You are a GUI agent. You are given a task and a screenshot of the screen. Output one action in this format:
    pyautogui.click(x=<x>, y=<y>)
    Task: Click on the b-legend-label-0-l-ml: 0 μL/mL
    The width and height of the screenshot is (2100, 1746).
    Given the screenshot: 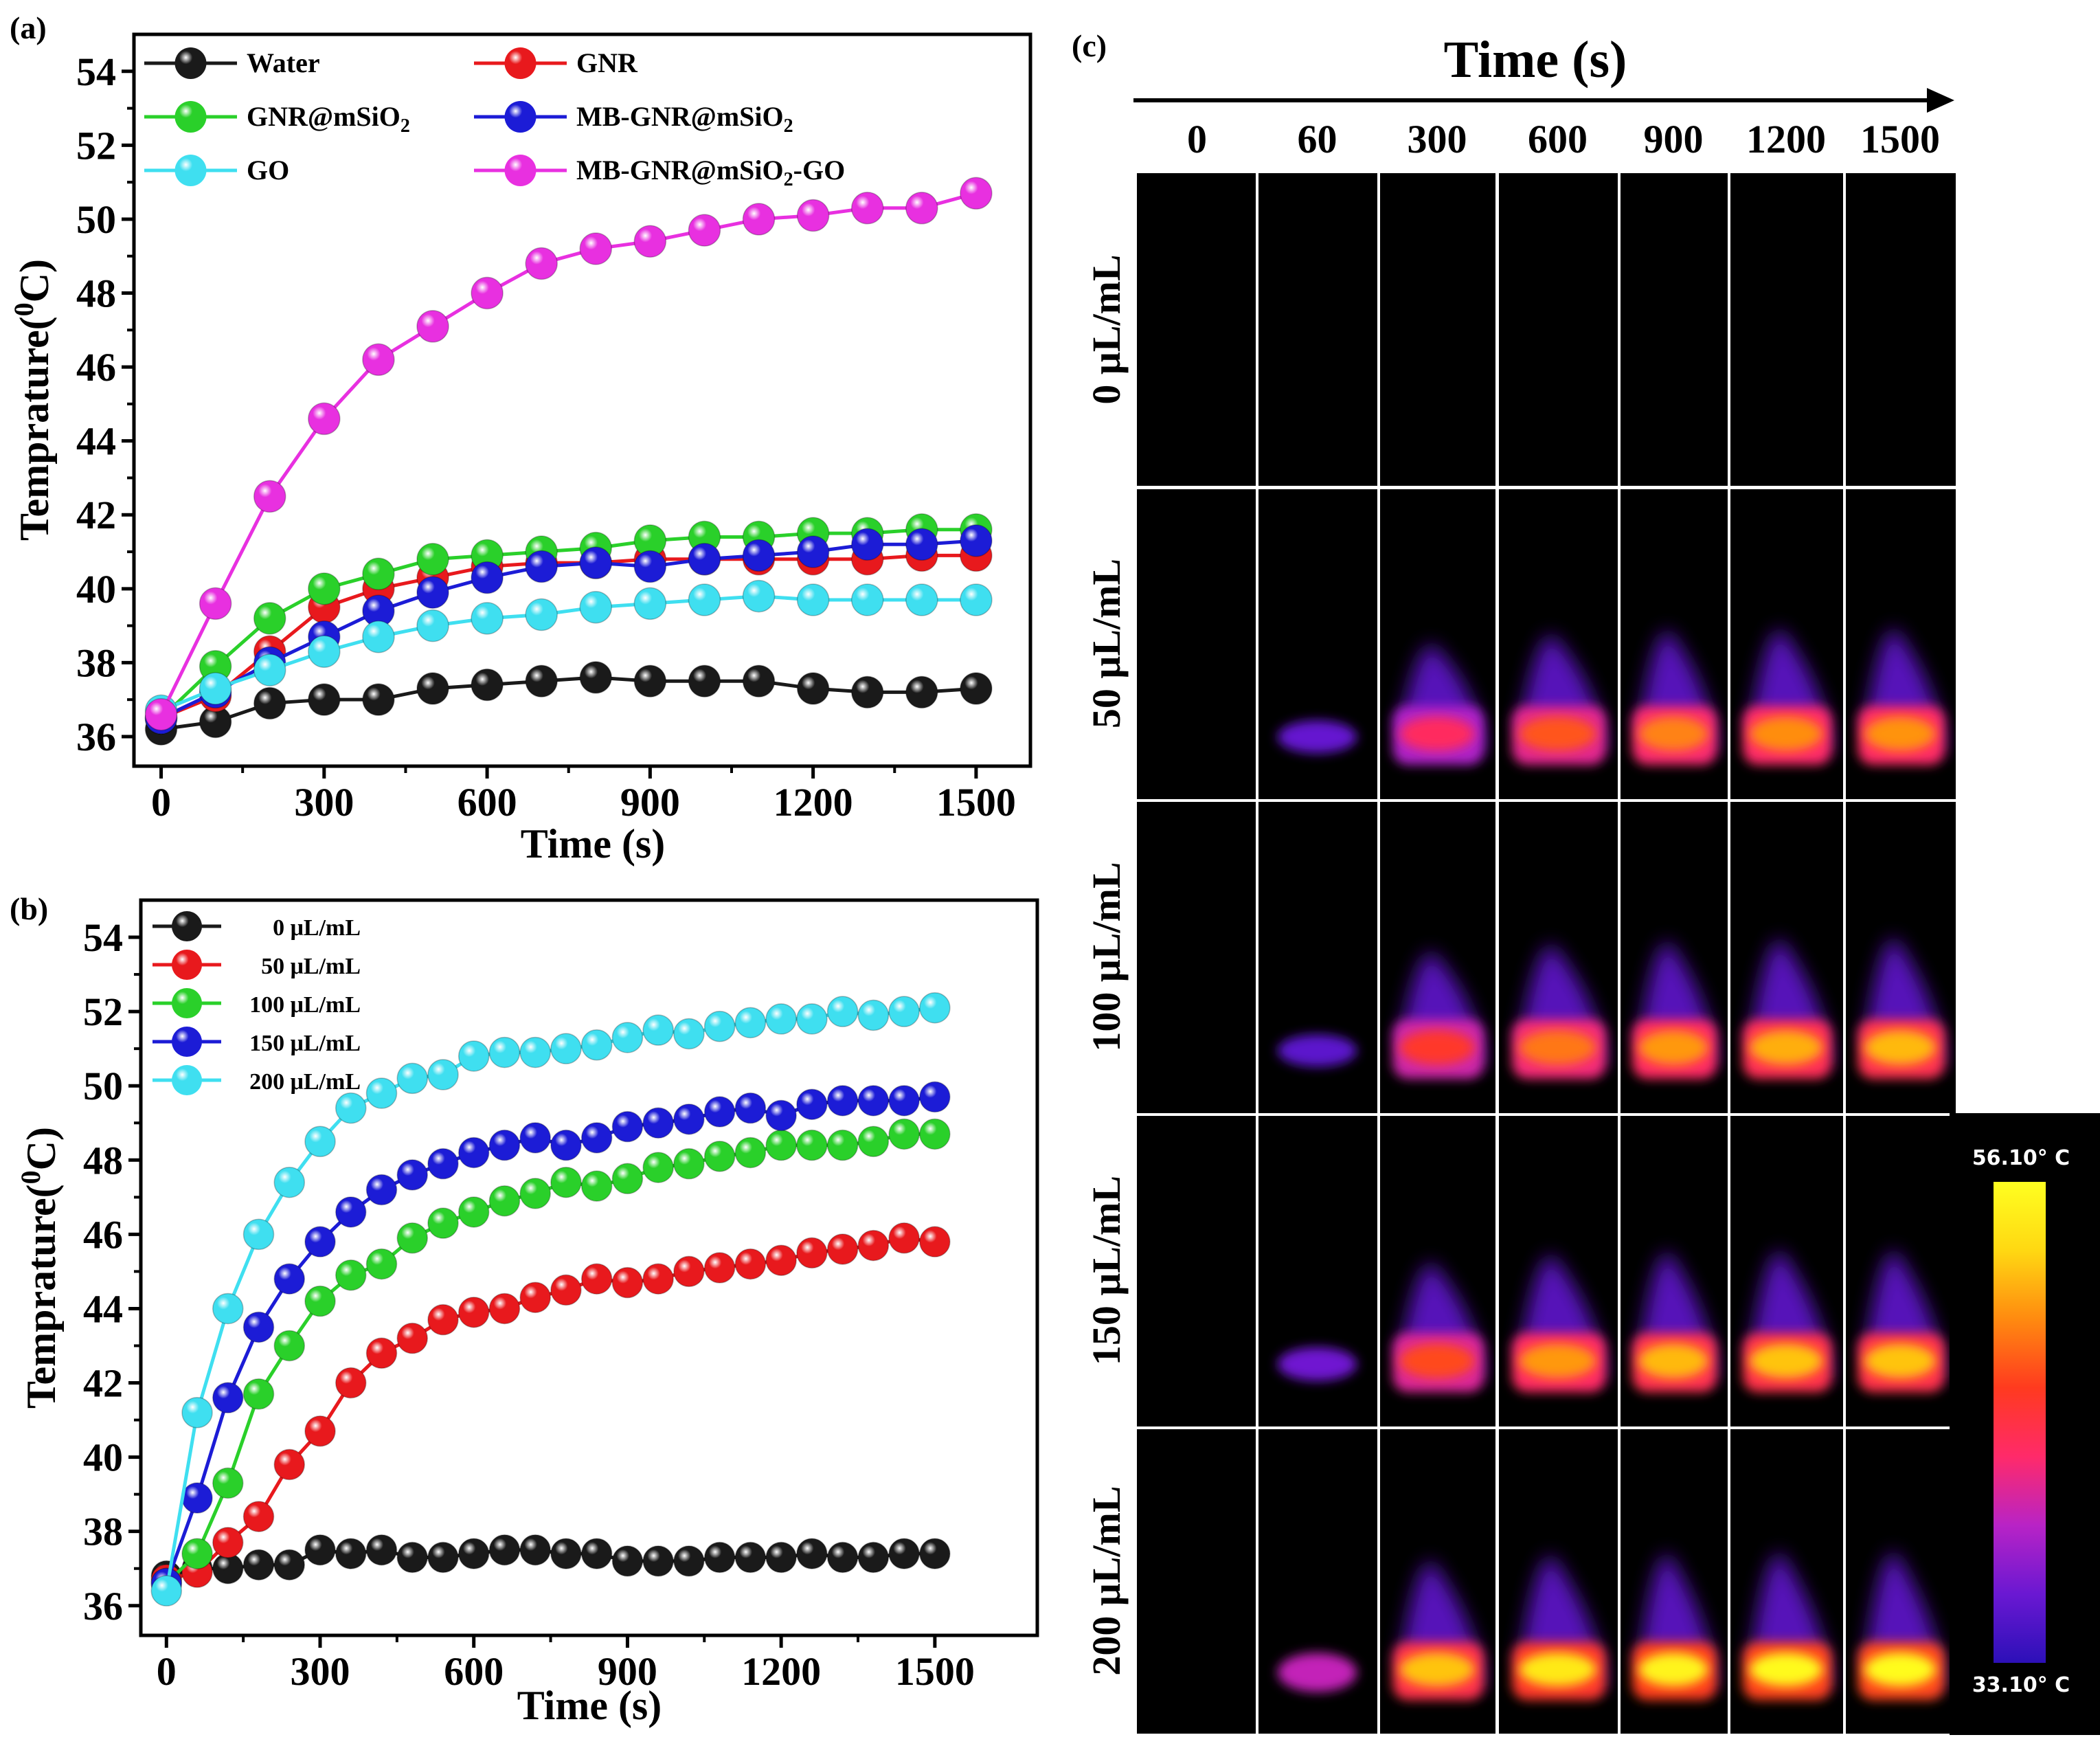 What is the action you would take?
    pyautogui.click(x=317, y=928)
    